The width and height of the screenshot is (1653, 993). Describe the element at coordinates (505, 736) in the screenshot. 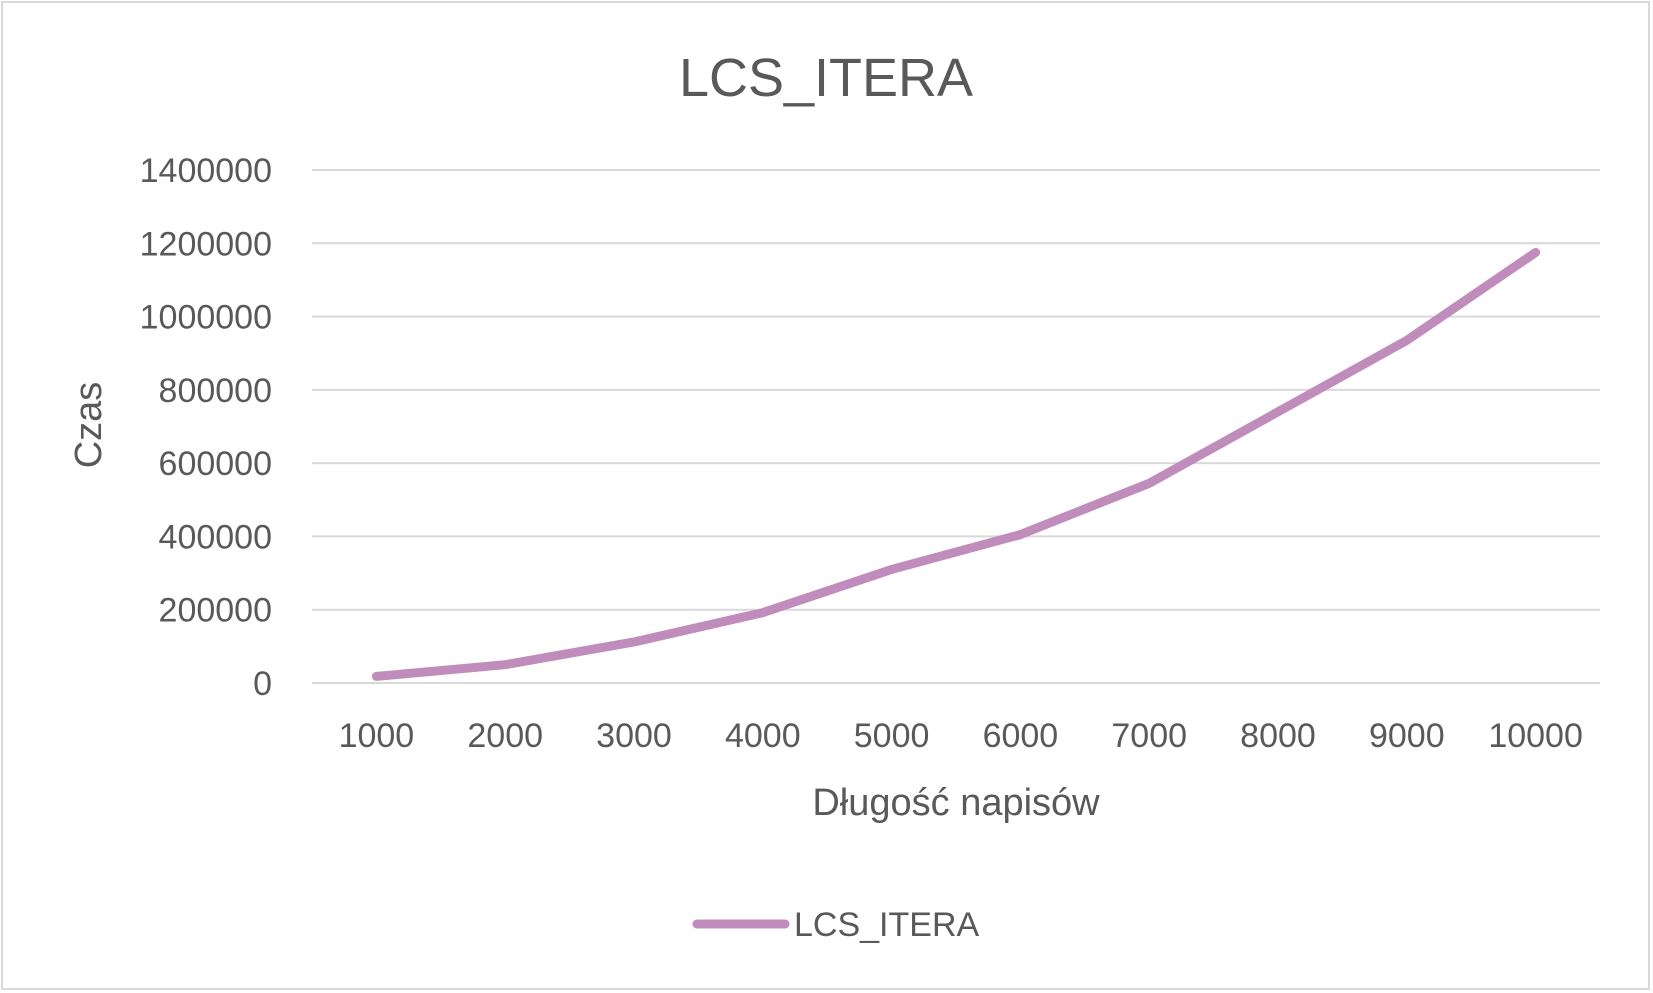

I see `x-tick-label: 2000` at that location.